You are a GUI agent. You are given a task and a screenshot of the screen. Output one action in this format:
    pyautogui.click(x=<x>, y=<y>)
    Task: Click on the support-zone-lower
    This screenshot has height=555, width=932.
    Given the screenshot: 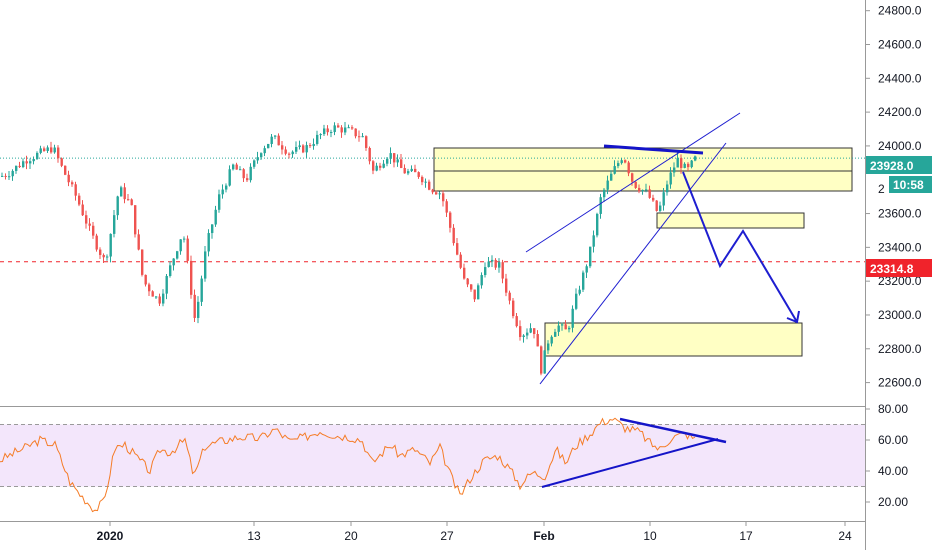 What is the action you would take?
    pyautogui.click(x=673, y=339)
    